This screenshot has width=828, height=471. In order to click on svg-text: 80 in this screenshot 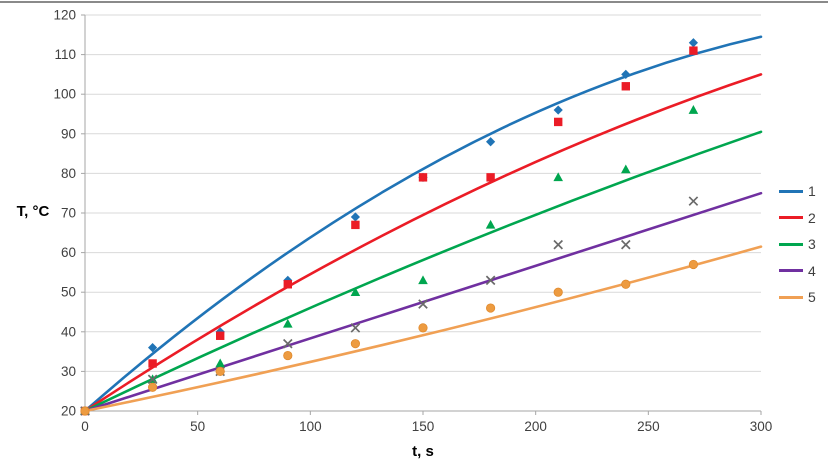, I will do `click(68, 173)`.